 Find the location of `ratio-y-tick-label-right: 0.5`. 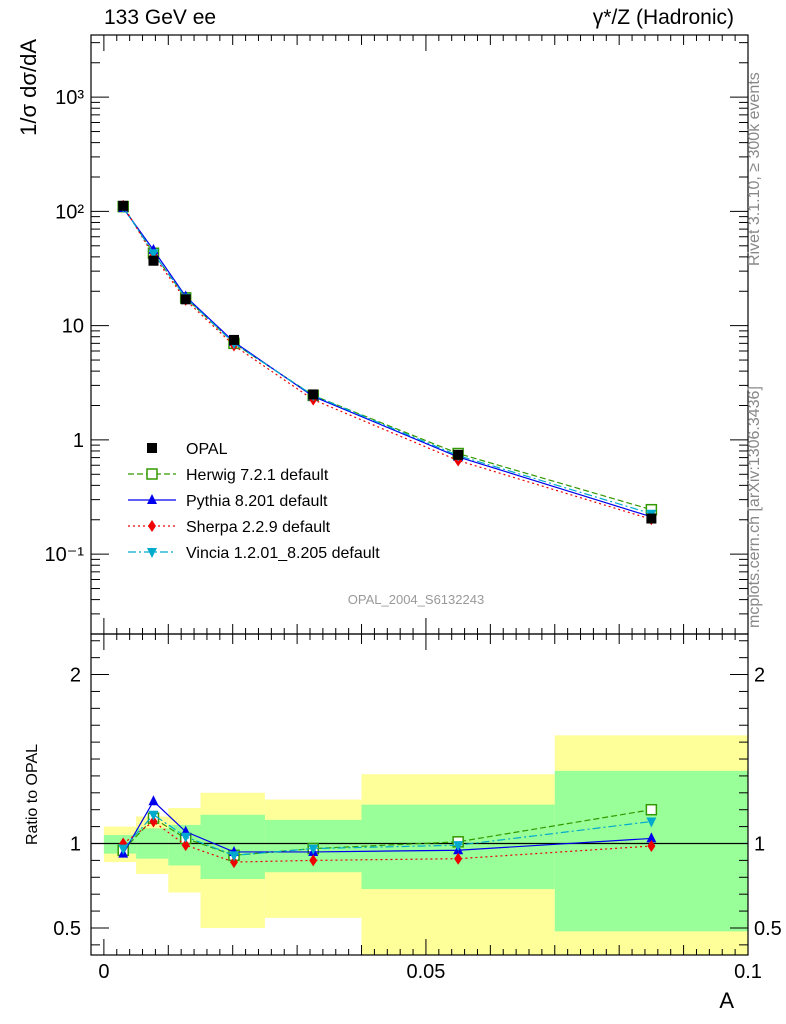

ratio-y-tick-label-right: 0.5 is located at coordinates (768, 929).